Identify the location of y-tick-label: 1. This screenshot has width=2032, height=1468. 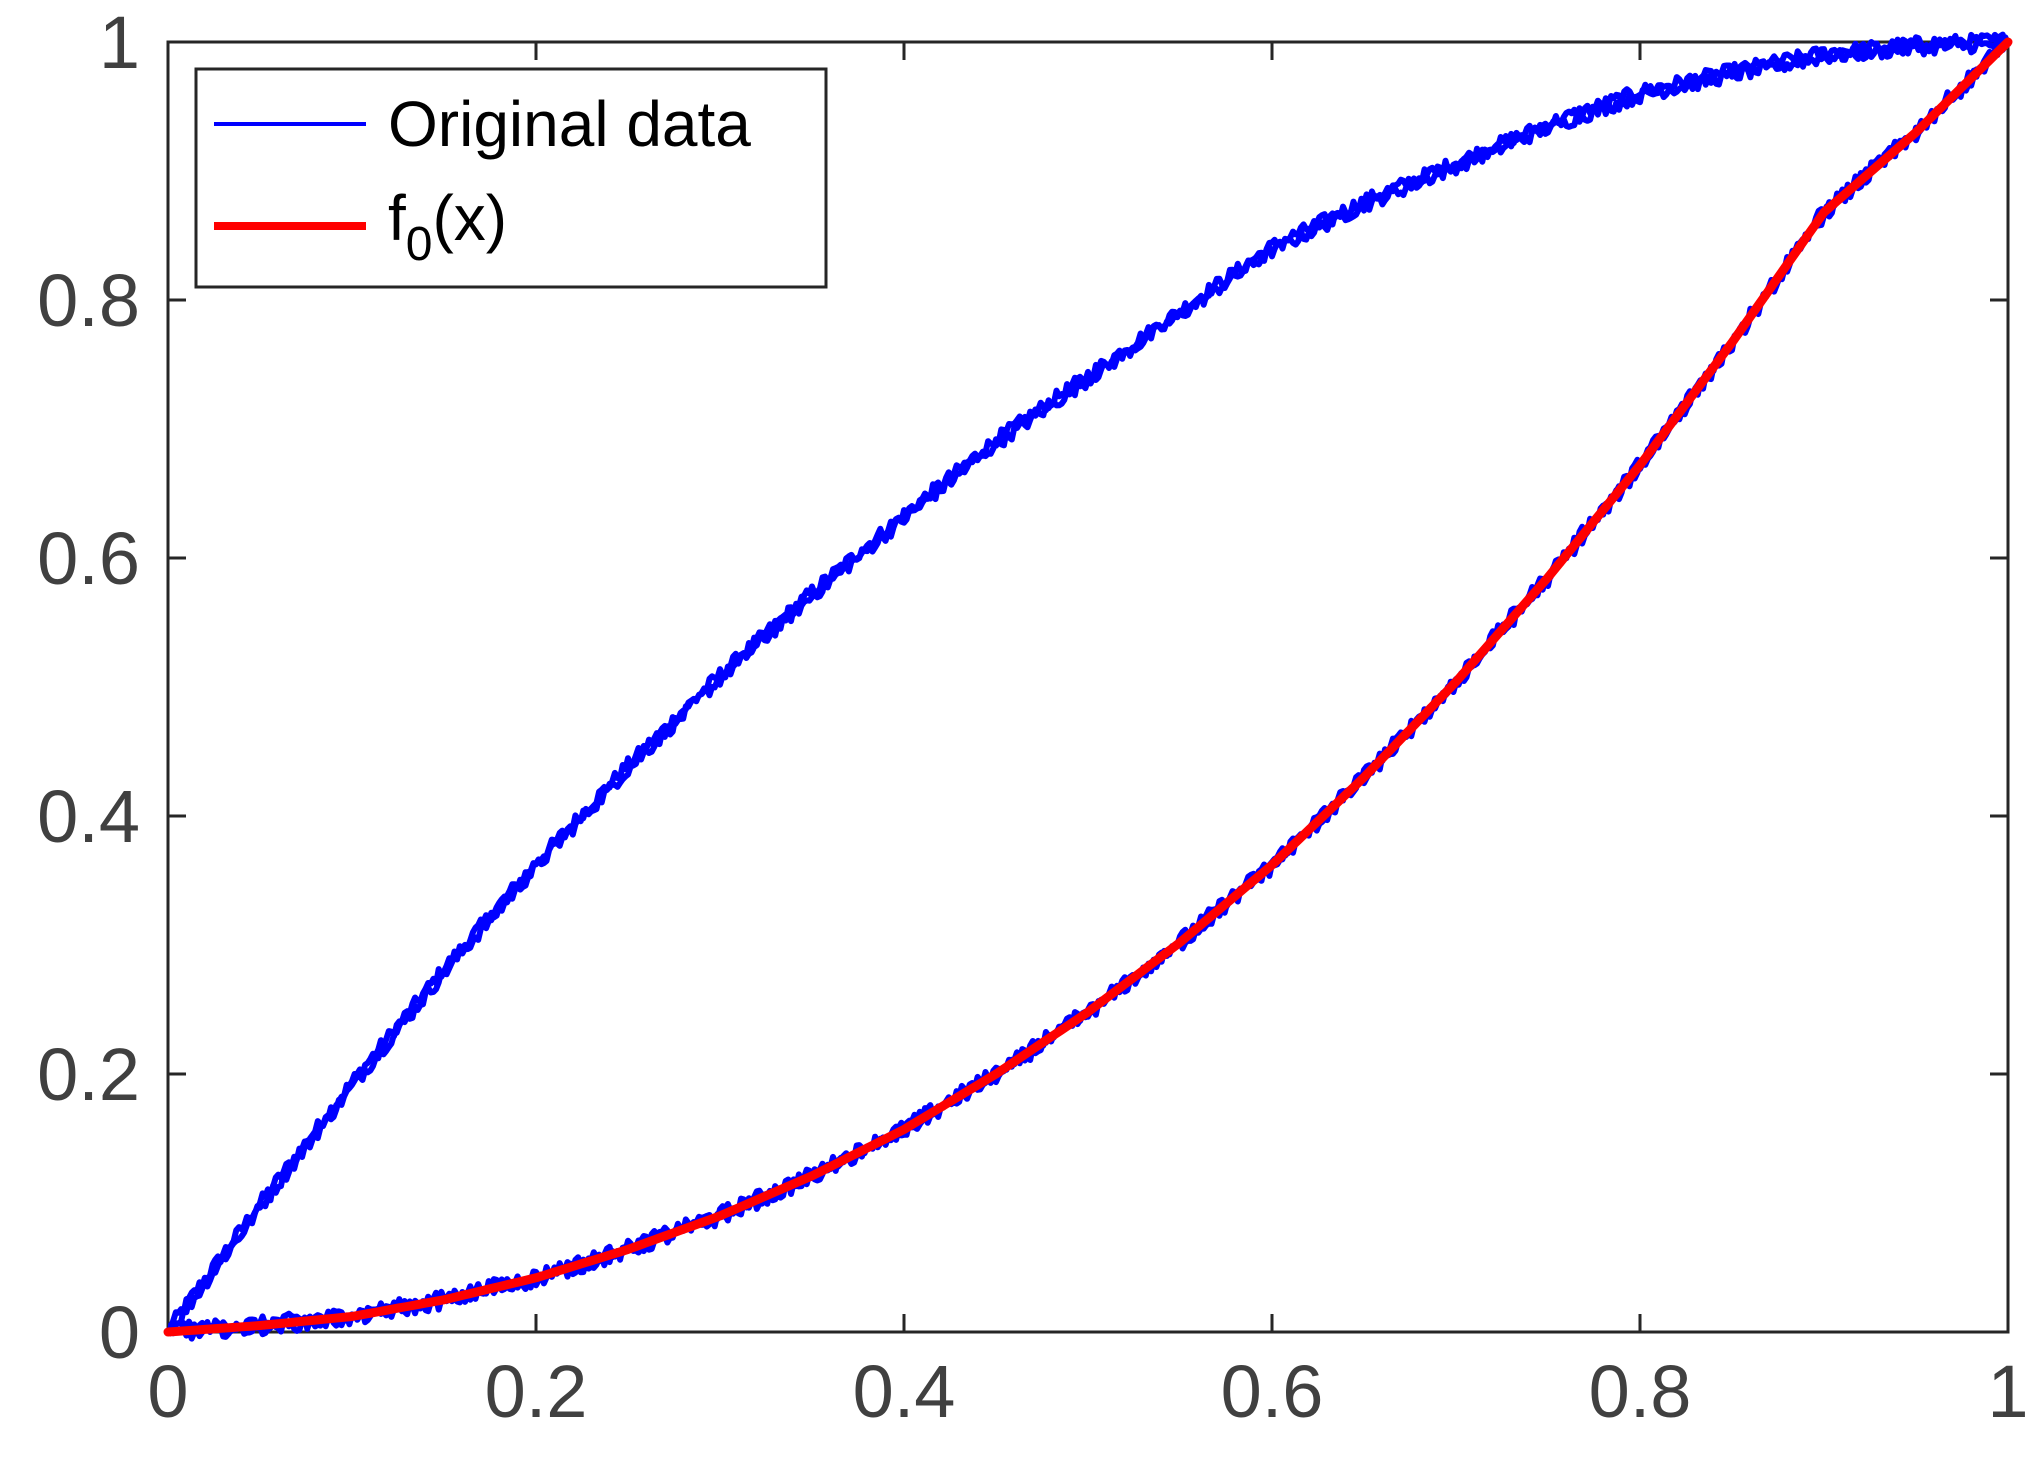
(119, 42).